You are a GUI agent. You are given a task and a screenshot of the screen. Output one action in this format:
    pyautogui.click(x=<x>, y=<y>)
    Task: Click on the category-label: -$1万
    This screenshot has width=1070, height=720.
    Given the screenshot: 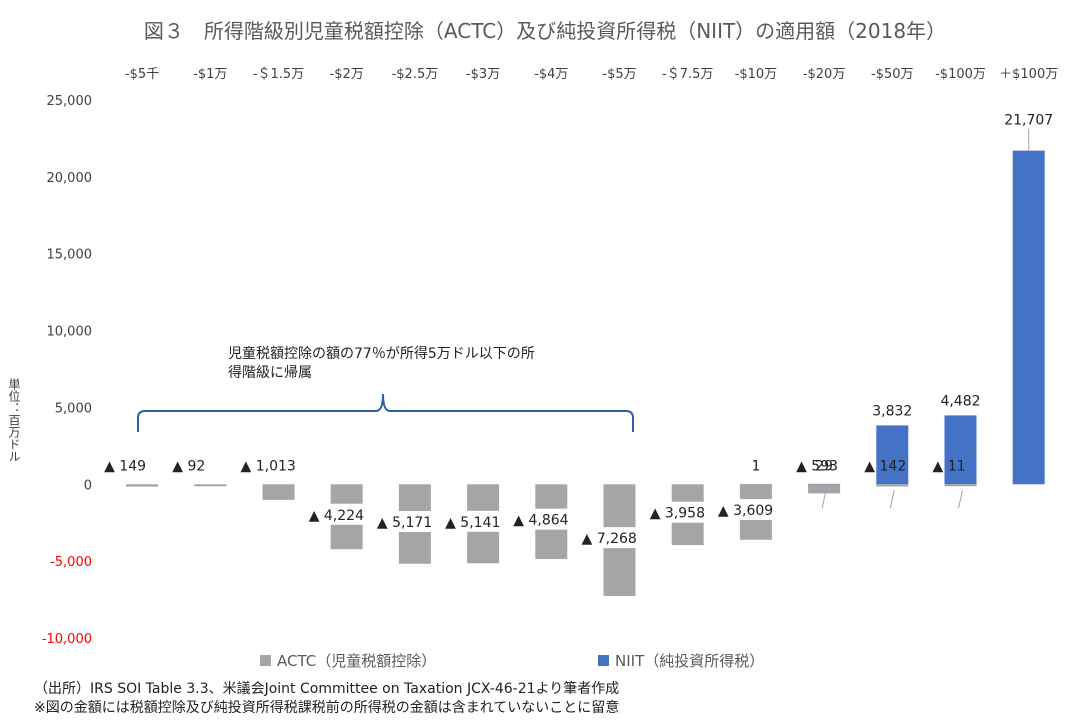 What is the action you would take?
    pyautogui.click(x=210, y=74)
    